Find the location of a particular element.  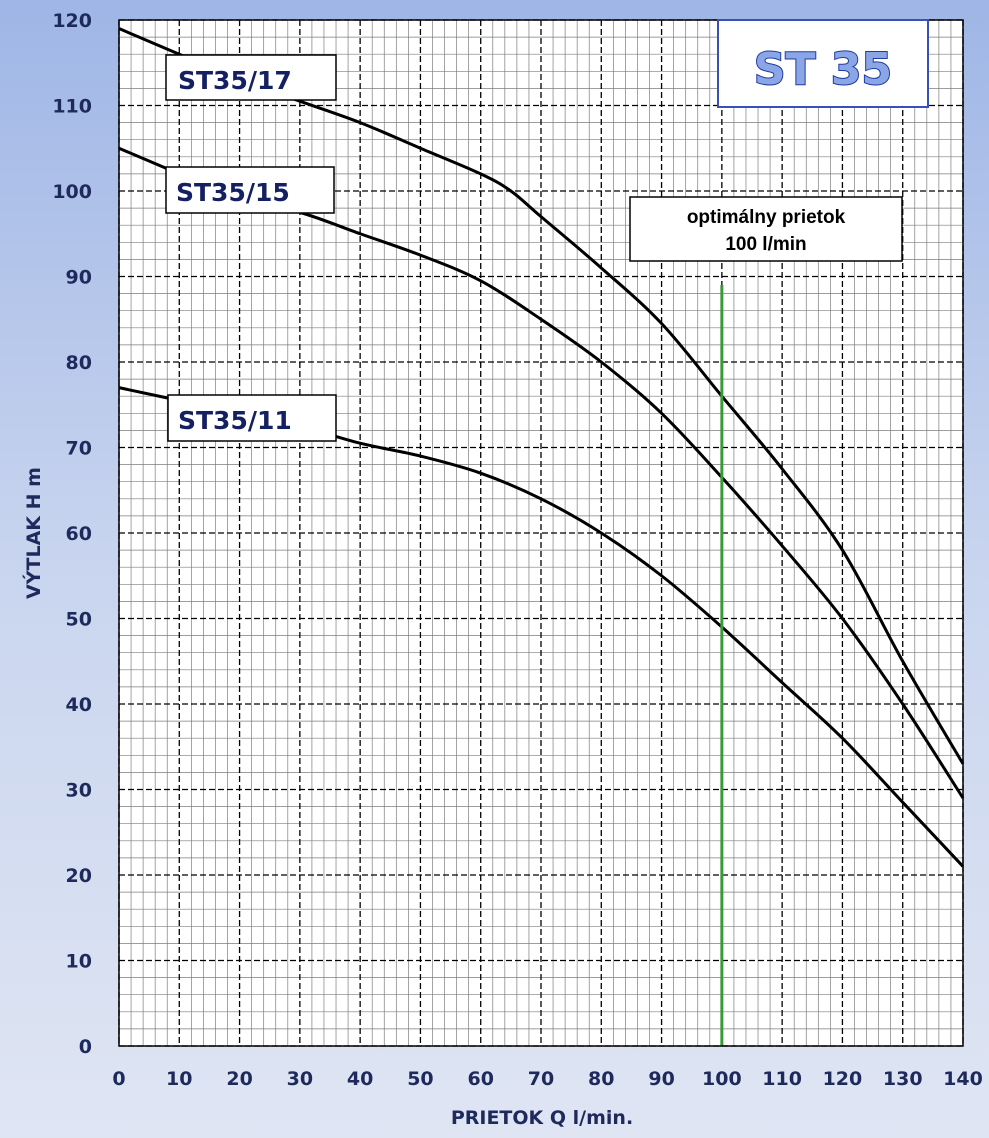

series-label-st35-15: ST35/15 is located at coordinates (250, 190).